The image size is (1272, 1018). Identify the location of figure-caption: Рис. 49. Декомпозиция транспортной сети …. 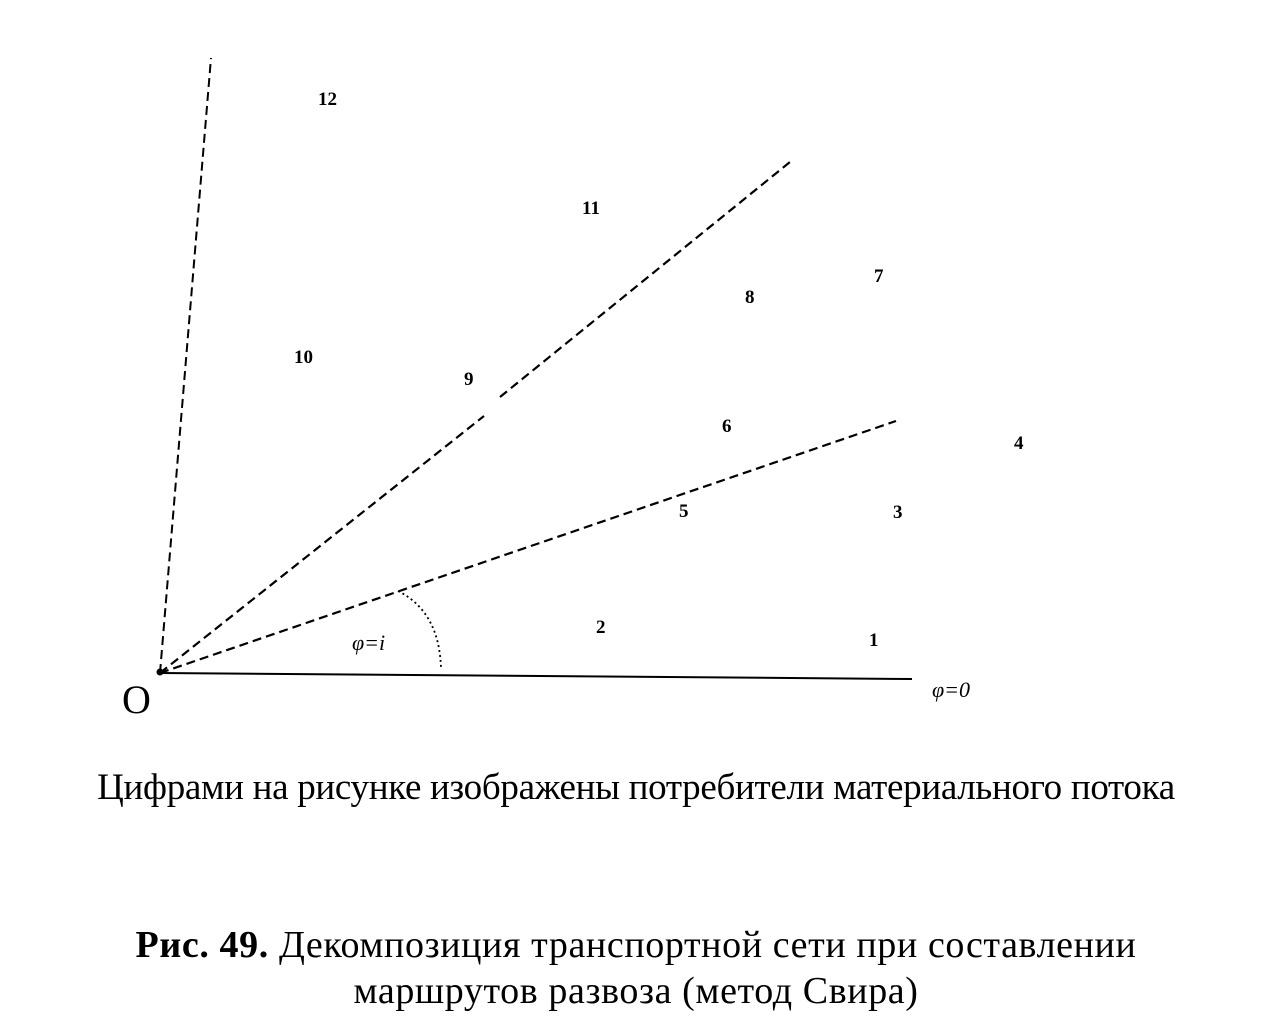
(636, 968).